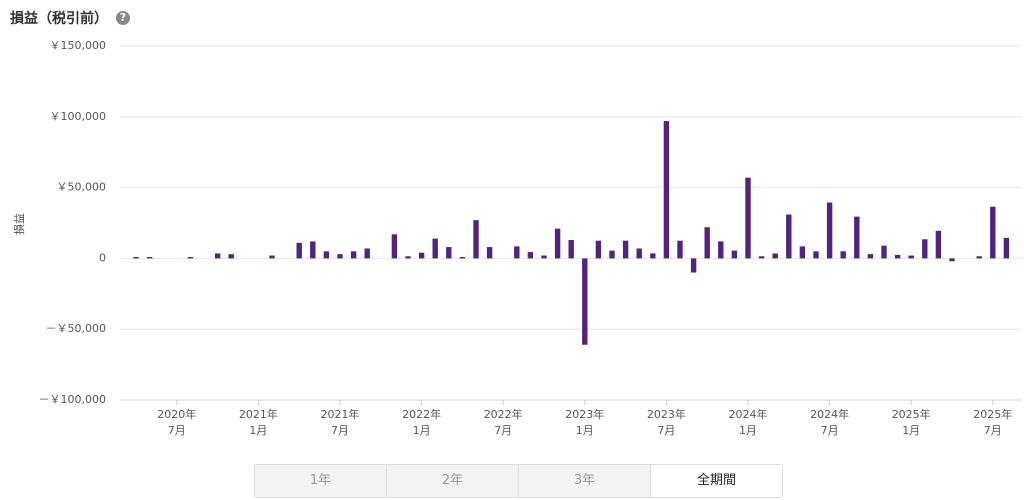 This screenshot has width=1024, height=500. I want to click on y-tick-label: －￥50,000, so click(76, 328).